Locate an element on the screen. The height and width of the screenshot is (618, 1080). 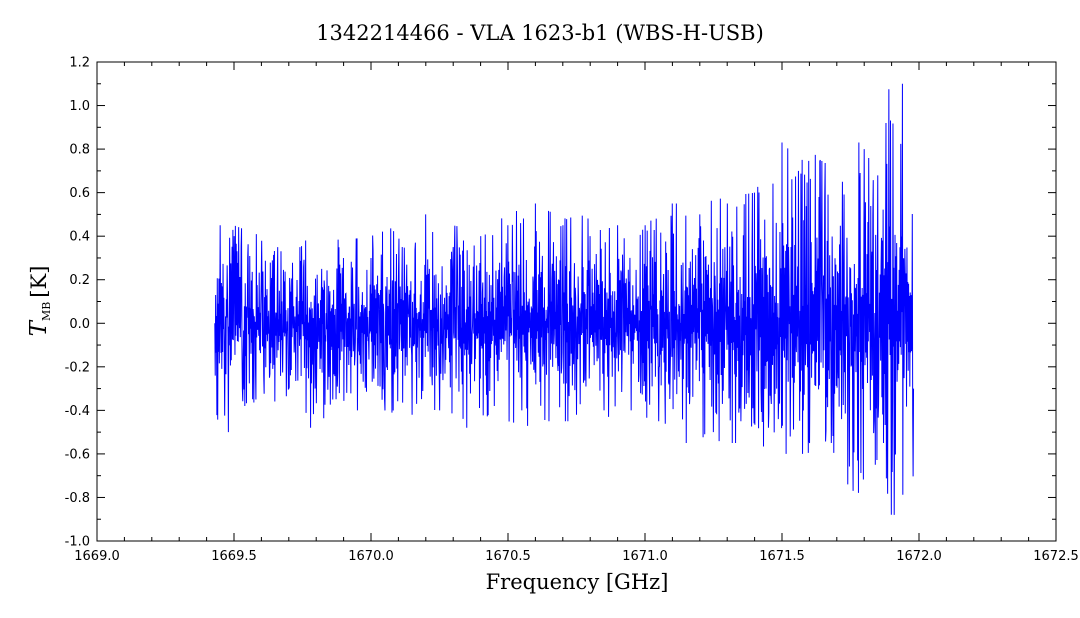
y-tick-label: 0.8 is located at coordinates (79, 150).